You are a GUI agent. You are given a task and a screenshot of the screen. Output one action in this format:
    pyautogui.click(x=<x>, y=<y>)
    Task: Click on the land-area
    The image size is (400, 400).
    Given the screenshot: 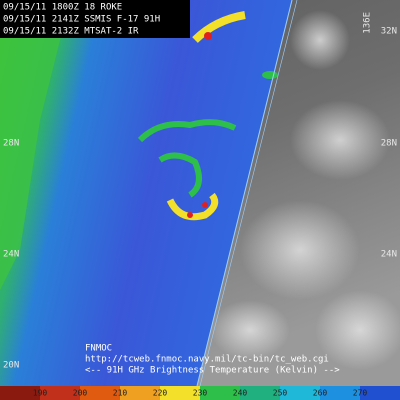 What is the action you would take?
    pyautogui.click(x=35, y=145)
    